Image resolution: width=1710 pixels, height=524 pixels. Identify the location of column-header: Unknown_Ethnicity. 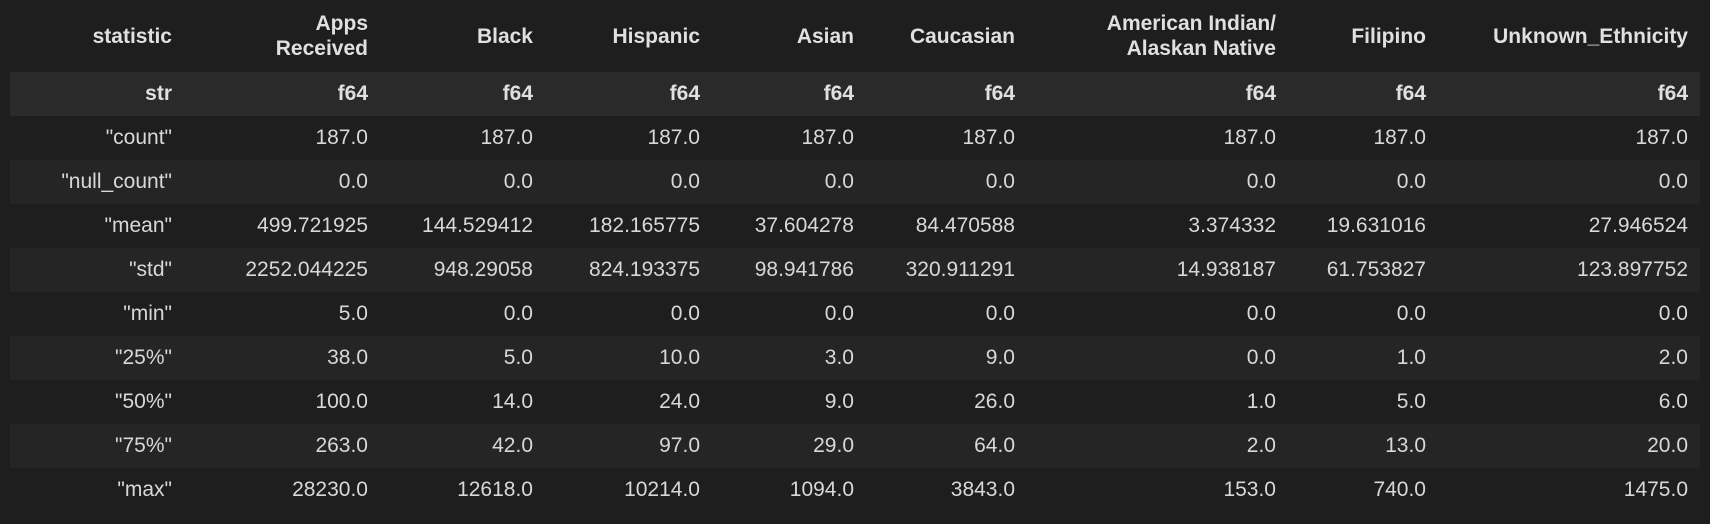
(1569, 36).